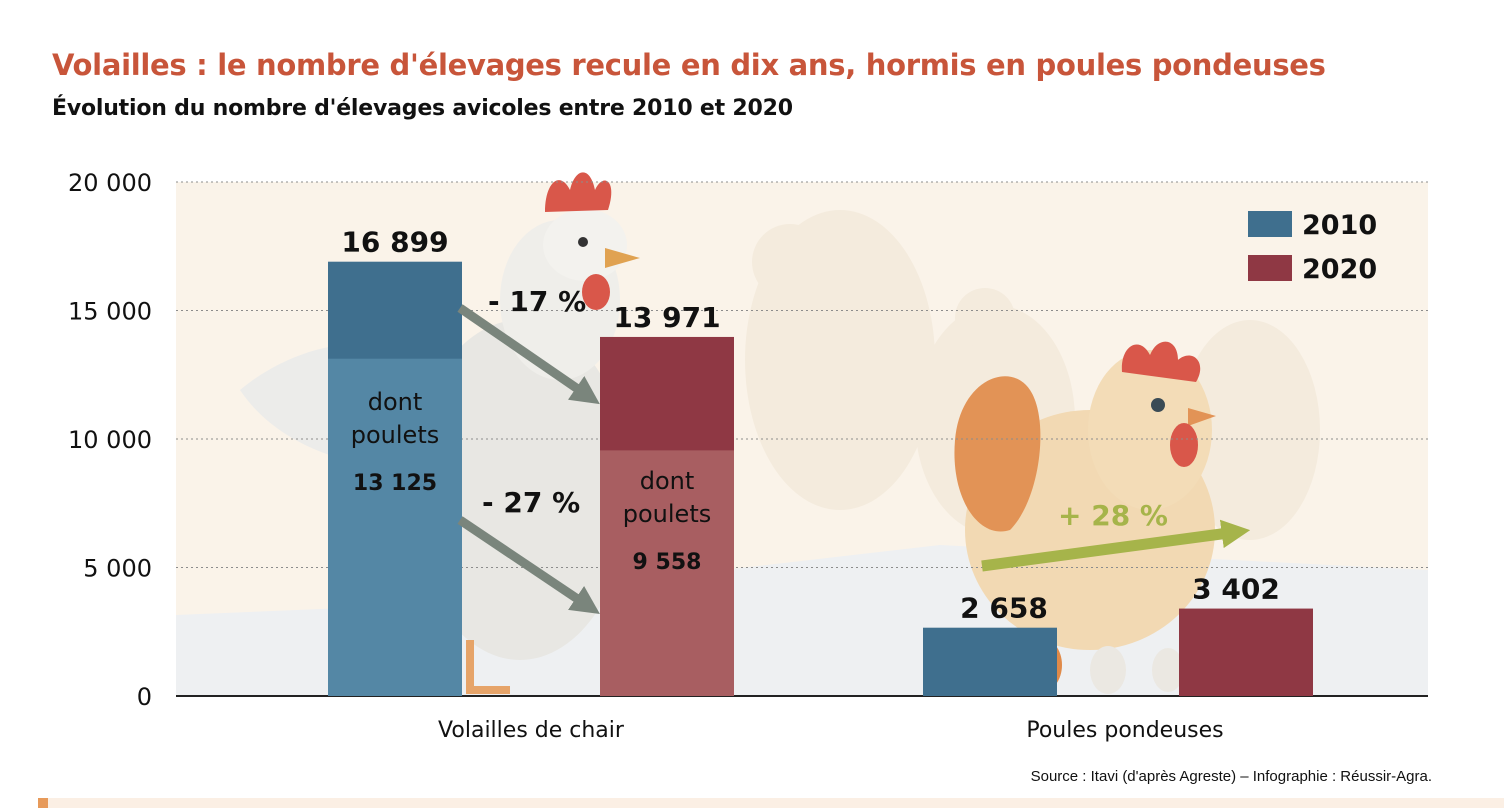 This screenshot has height=808, width=1504. What do you see at coordinates (394, 242) in the screenshot?
I see `value-label: 16 899` at bounding box center [394, 242].